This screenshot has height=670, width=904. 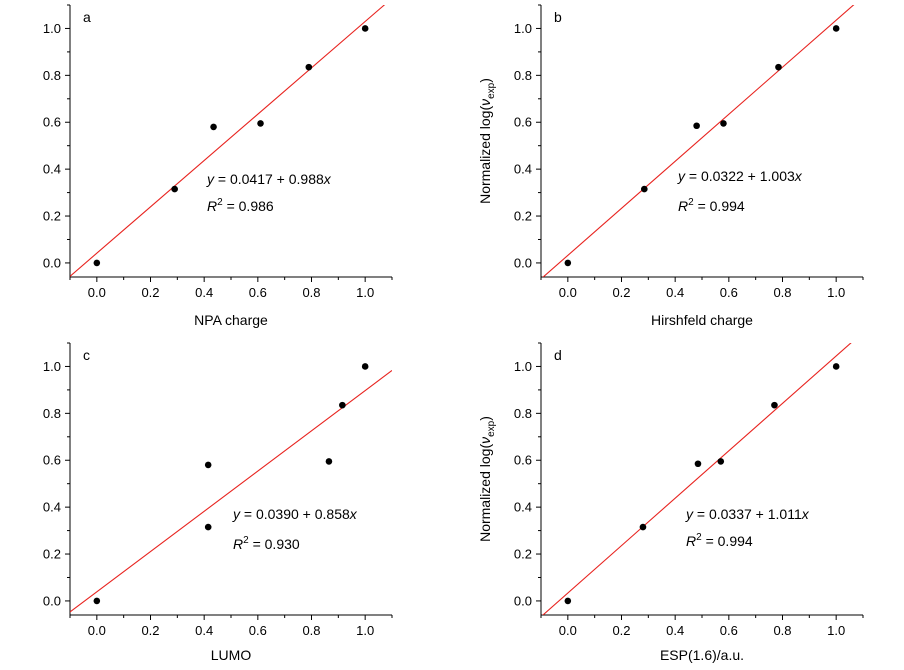 What do you see at coordinates (87, 17) in the screenshot?
I see `panel-label: a` at bounding box center [87, 17].